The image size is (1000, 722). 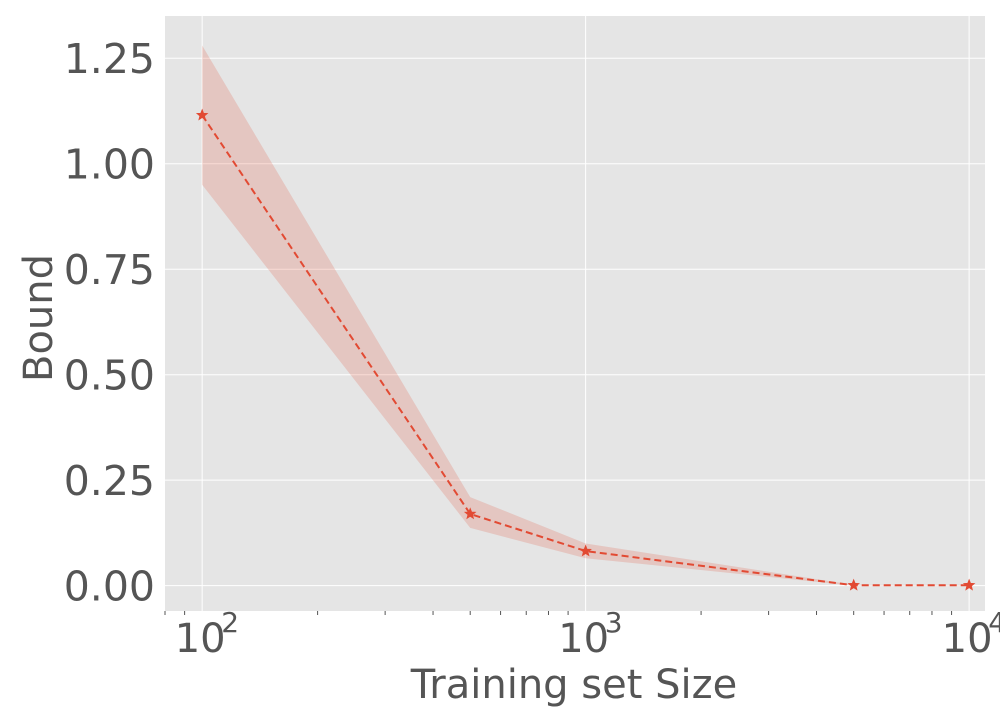 I want to click on y-tick-label: 0.75, so click(x=109, y=270).